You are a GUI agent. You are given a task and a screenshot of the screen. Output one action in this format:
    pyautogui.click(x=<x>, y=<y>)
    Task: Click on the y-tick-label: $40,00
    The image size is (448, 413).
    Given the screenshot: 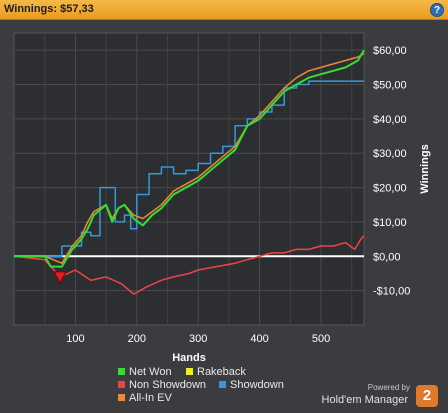 What is the action you would take?
    pyautogui.click(x=390, y=120)
    